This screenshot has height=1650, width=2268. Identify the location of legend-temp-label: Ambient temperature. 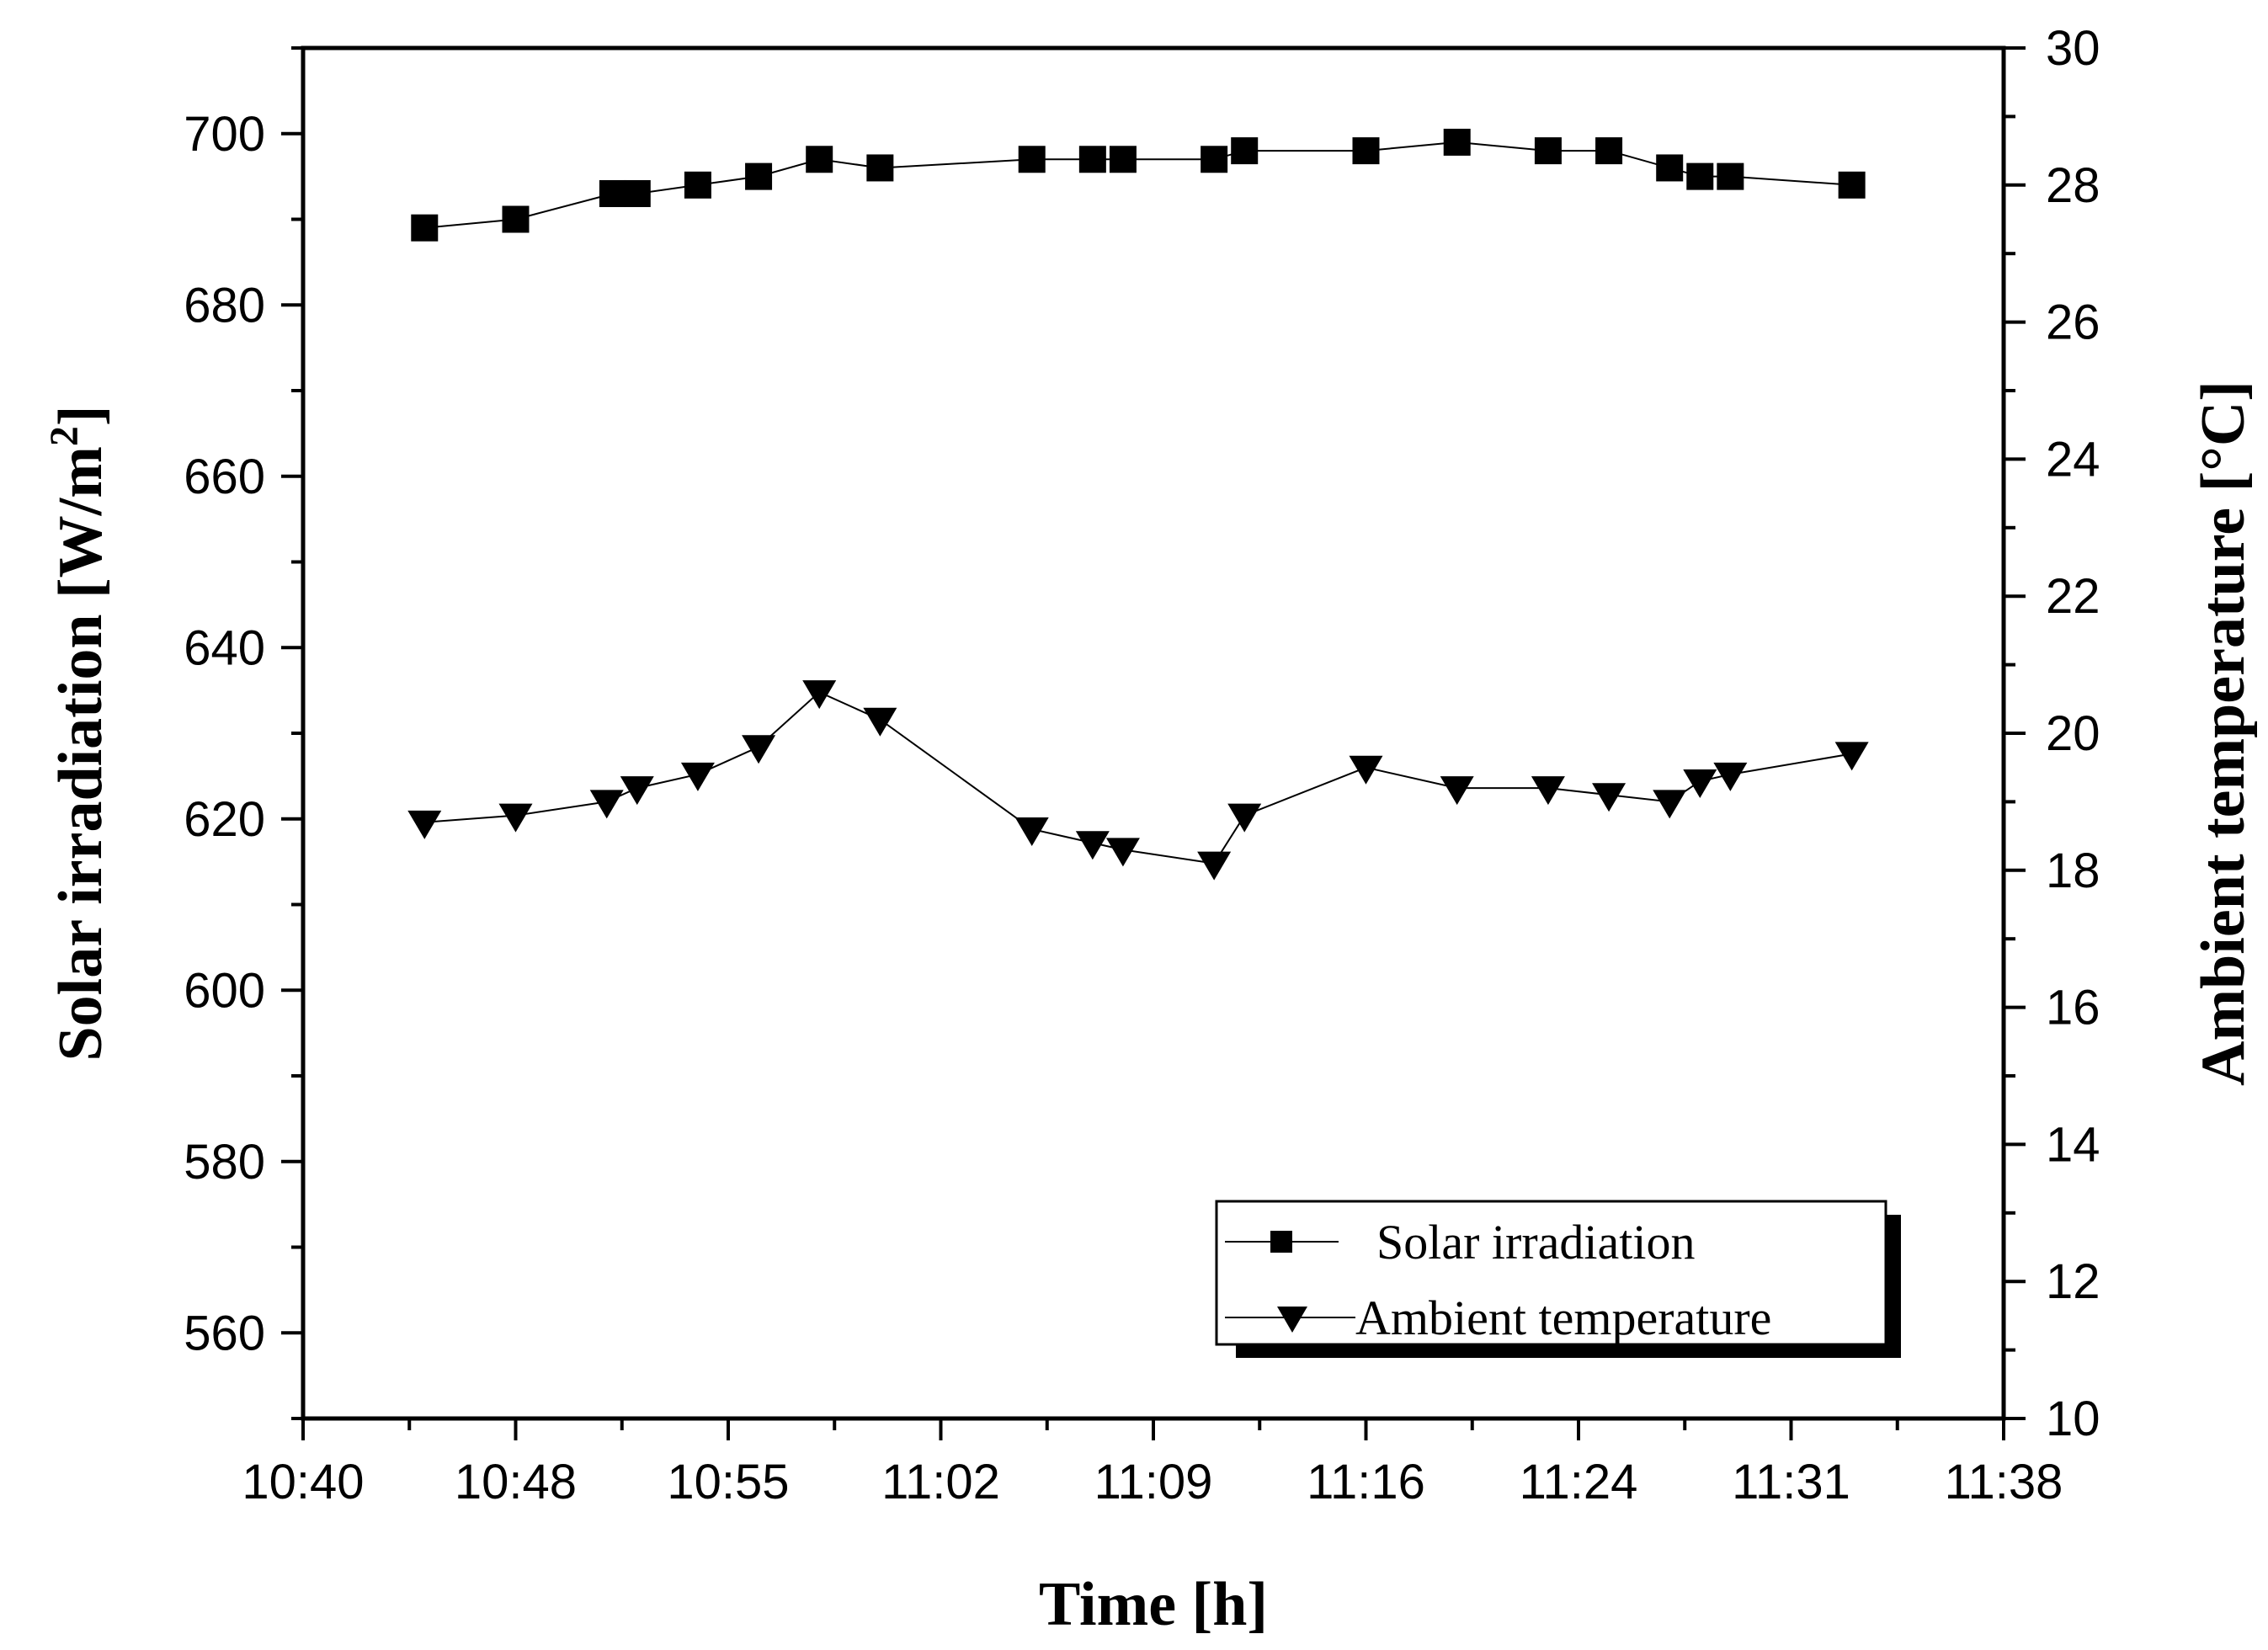
(1563, 1318).